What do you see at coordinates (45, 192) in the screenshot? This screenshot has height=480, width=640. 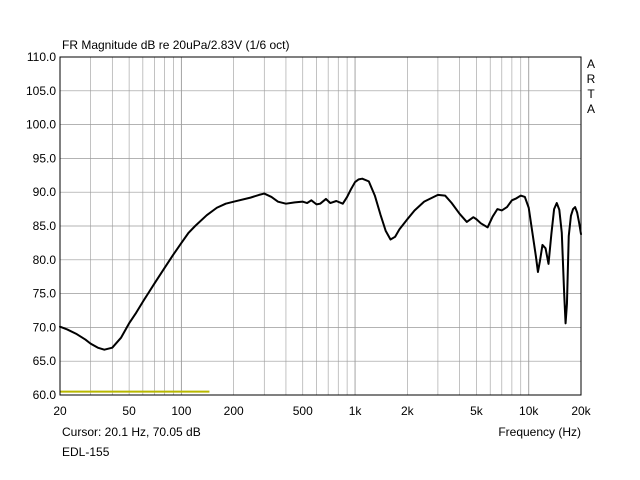 I see `y-tick-label: 90.0` at bounding box center [45, 192].